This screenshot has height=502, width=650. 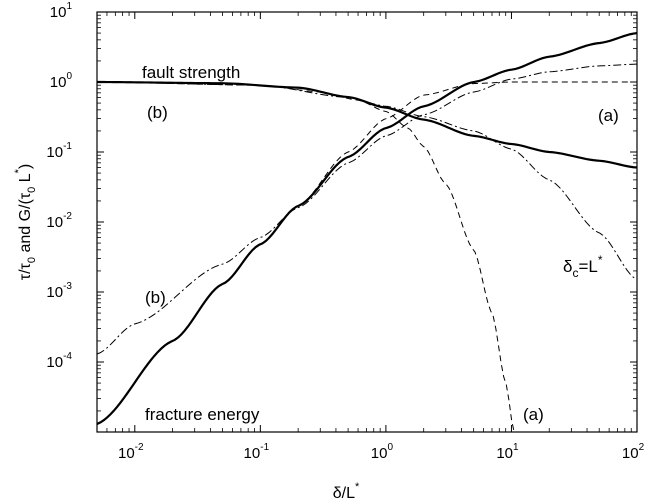 What do you see at coordinates (157, 112) in the screenshot?
I see `annotation-b-top: (b)` at bounding box center [157, 112].